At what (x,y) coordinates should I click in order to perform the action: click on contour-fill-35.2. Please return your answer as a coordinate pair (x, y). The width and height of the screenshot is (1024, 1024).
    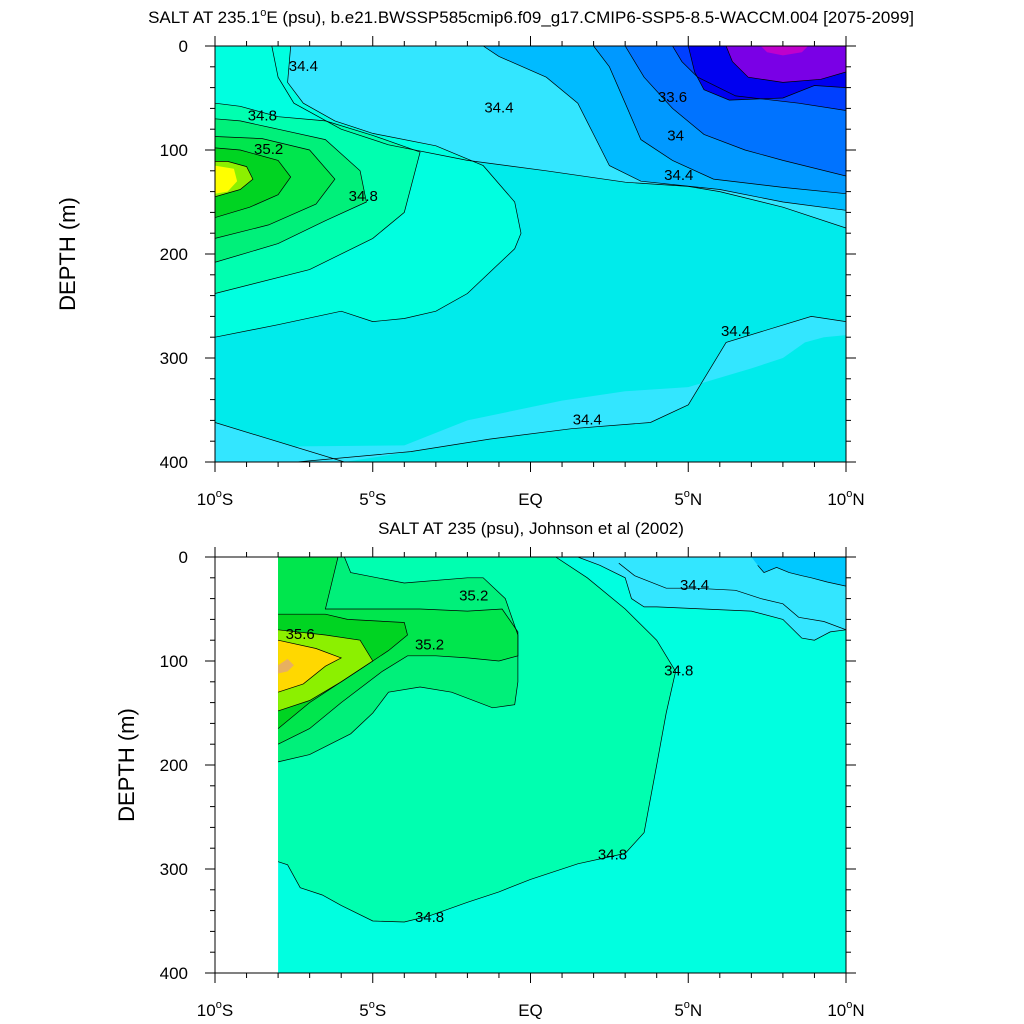
    Looking at the image, I should click on (398, 651).